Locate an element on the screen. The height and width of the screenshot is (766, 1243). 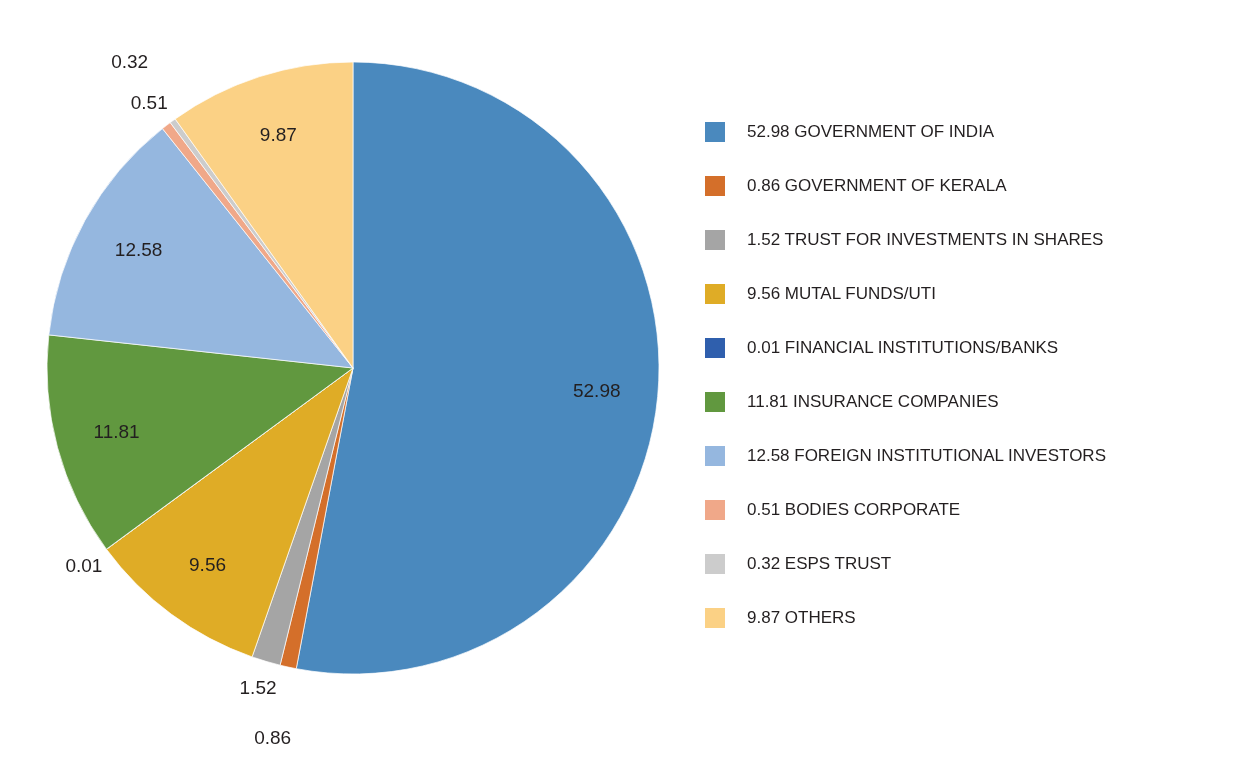
data-label: 1.52 is located at coordinates (258, 688).